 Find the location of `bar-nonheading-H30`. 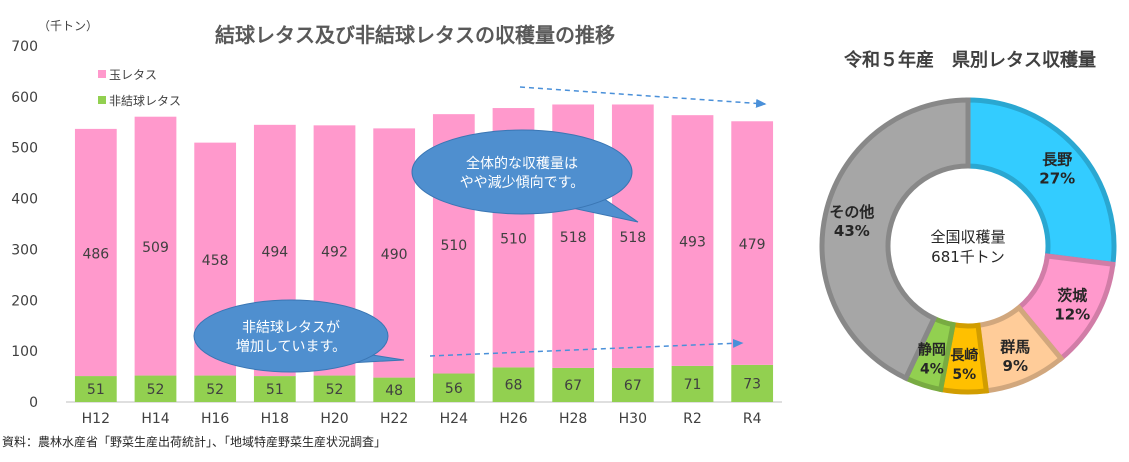

bar-nonheading-H30 is located at coordinates (632, 384).